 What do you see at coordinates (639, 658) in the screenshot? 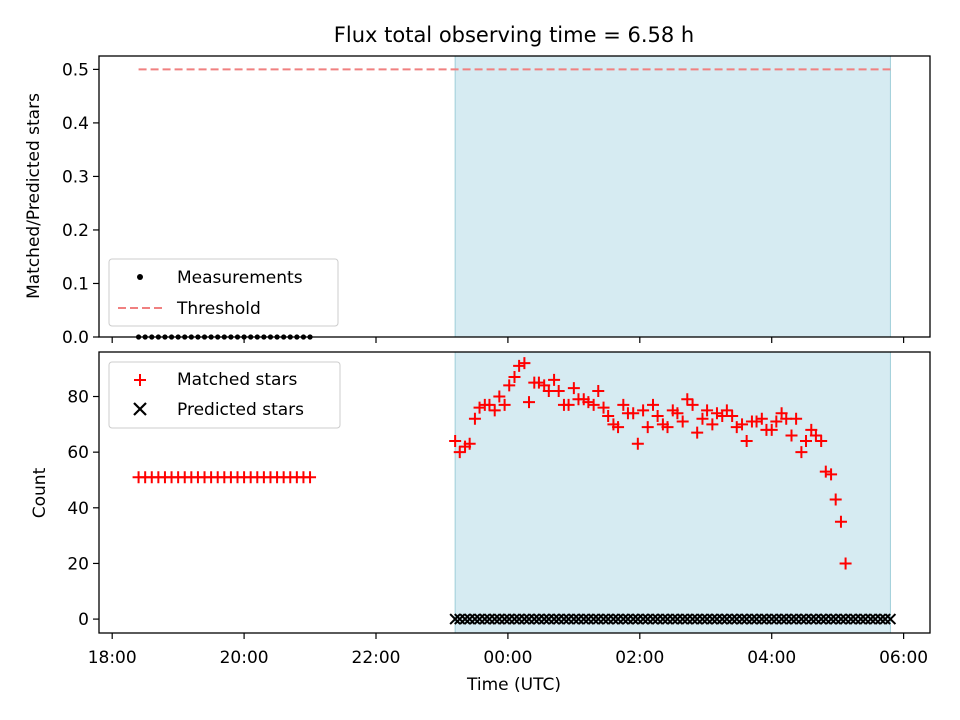
I see `x-tick-label: 02:00` at bounding box center [639, 658].